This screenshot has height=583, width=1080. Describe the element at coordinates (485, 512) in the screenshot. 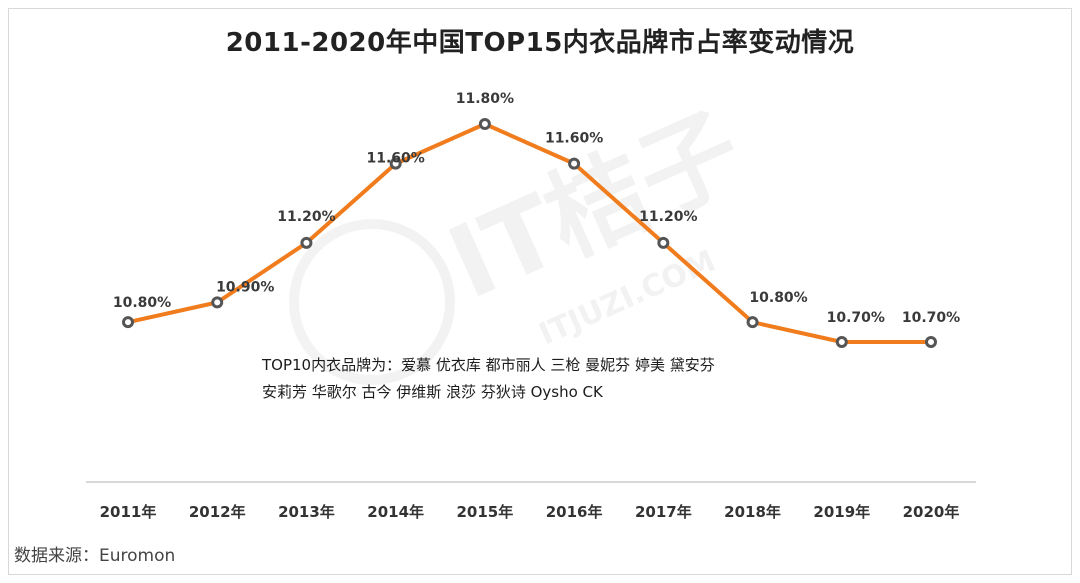

I see `x-tick-label: 2015年` at that location.